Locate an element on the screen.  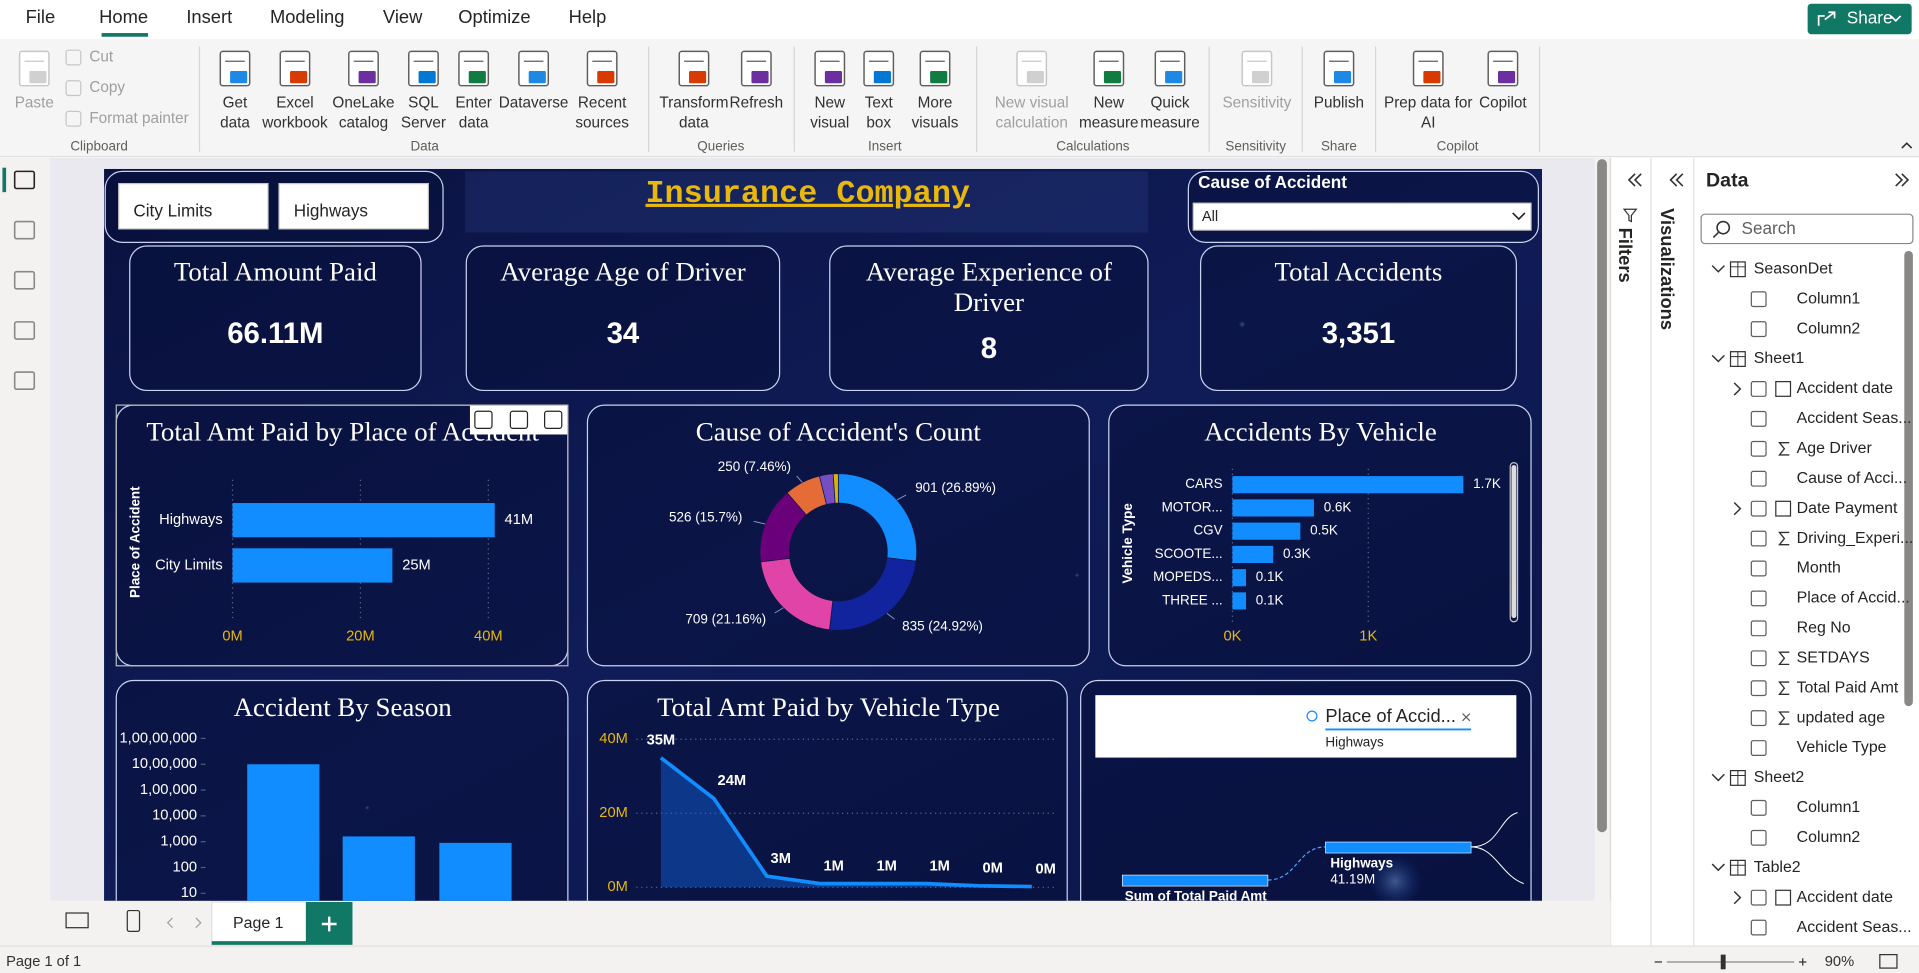
table-name: Sheet1 is located at coordinates (1779, 358).